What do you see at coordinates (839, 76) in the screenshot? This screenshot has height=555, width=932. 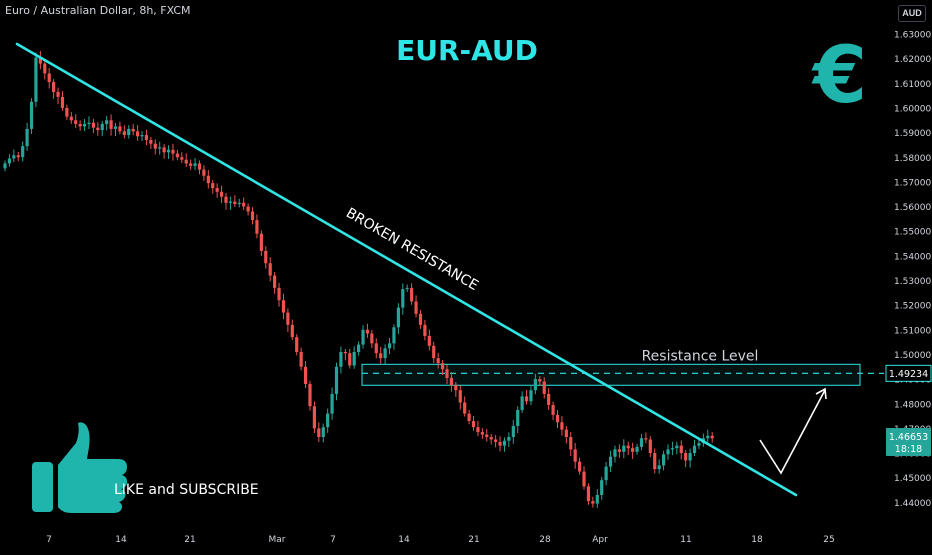 I see `euro-icon: €` at bounding box center [839, 76].